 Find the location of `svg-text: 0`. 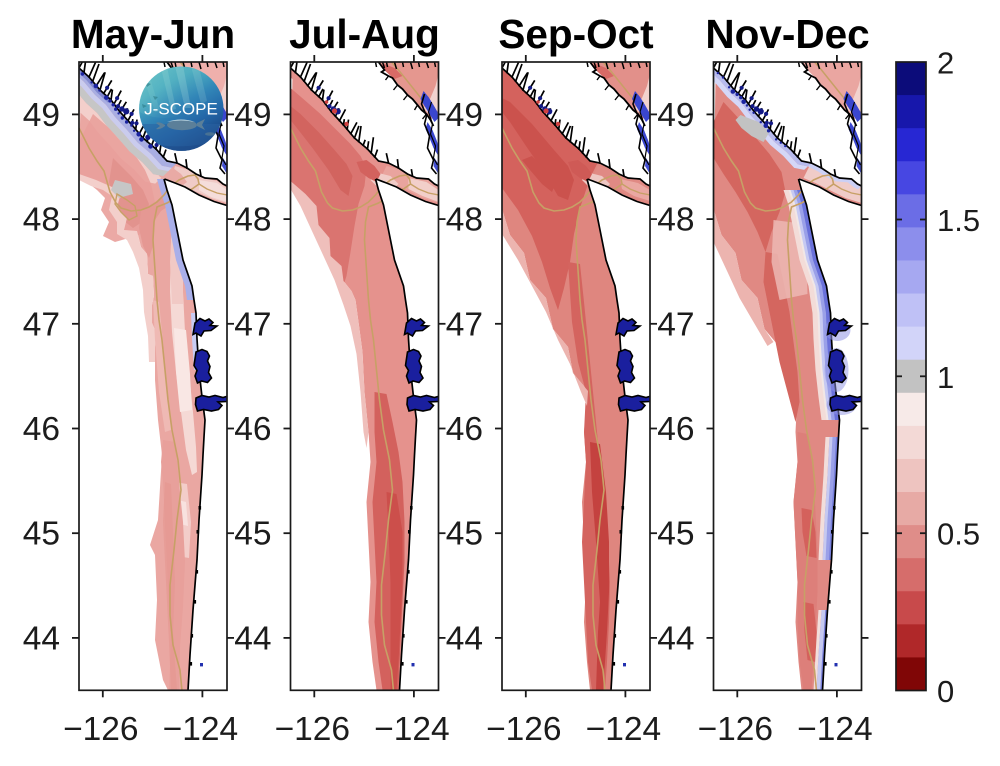

svg-text: 0 is located at coordinates (945, 691).